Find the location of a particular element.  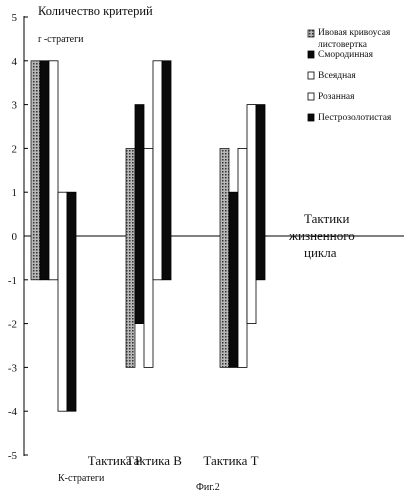

x-axis-title-line-3: цикла is located at coordinates (320, 252).